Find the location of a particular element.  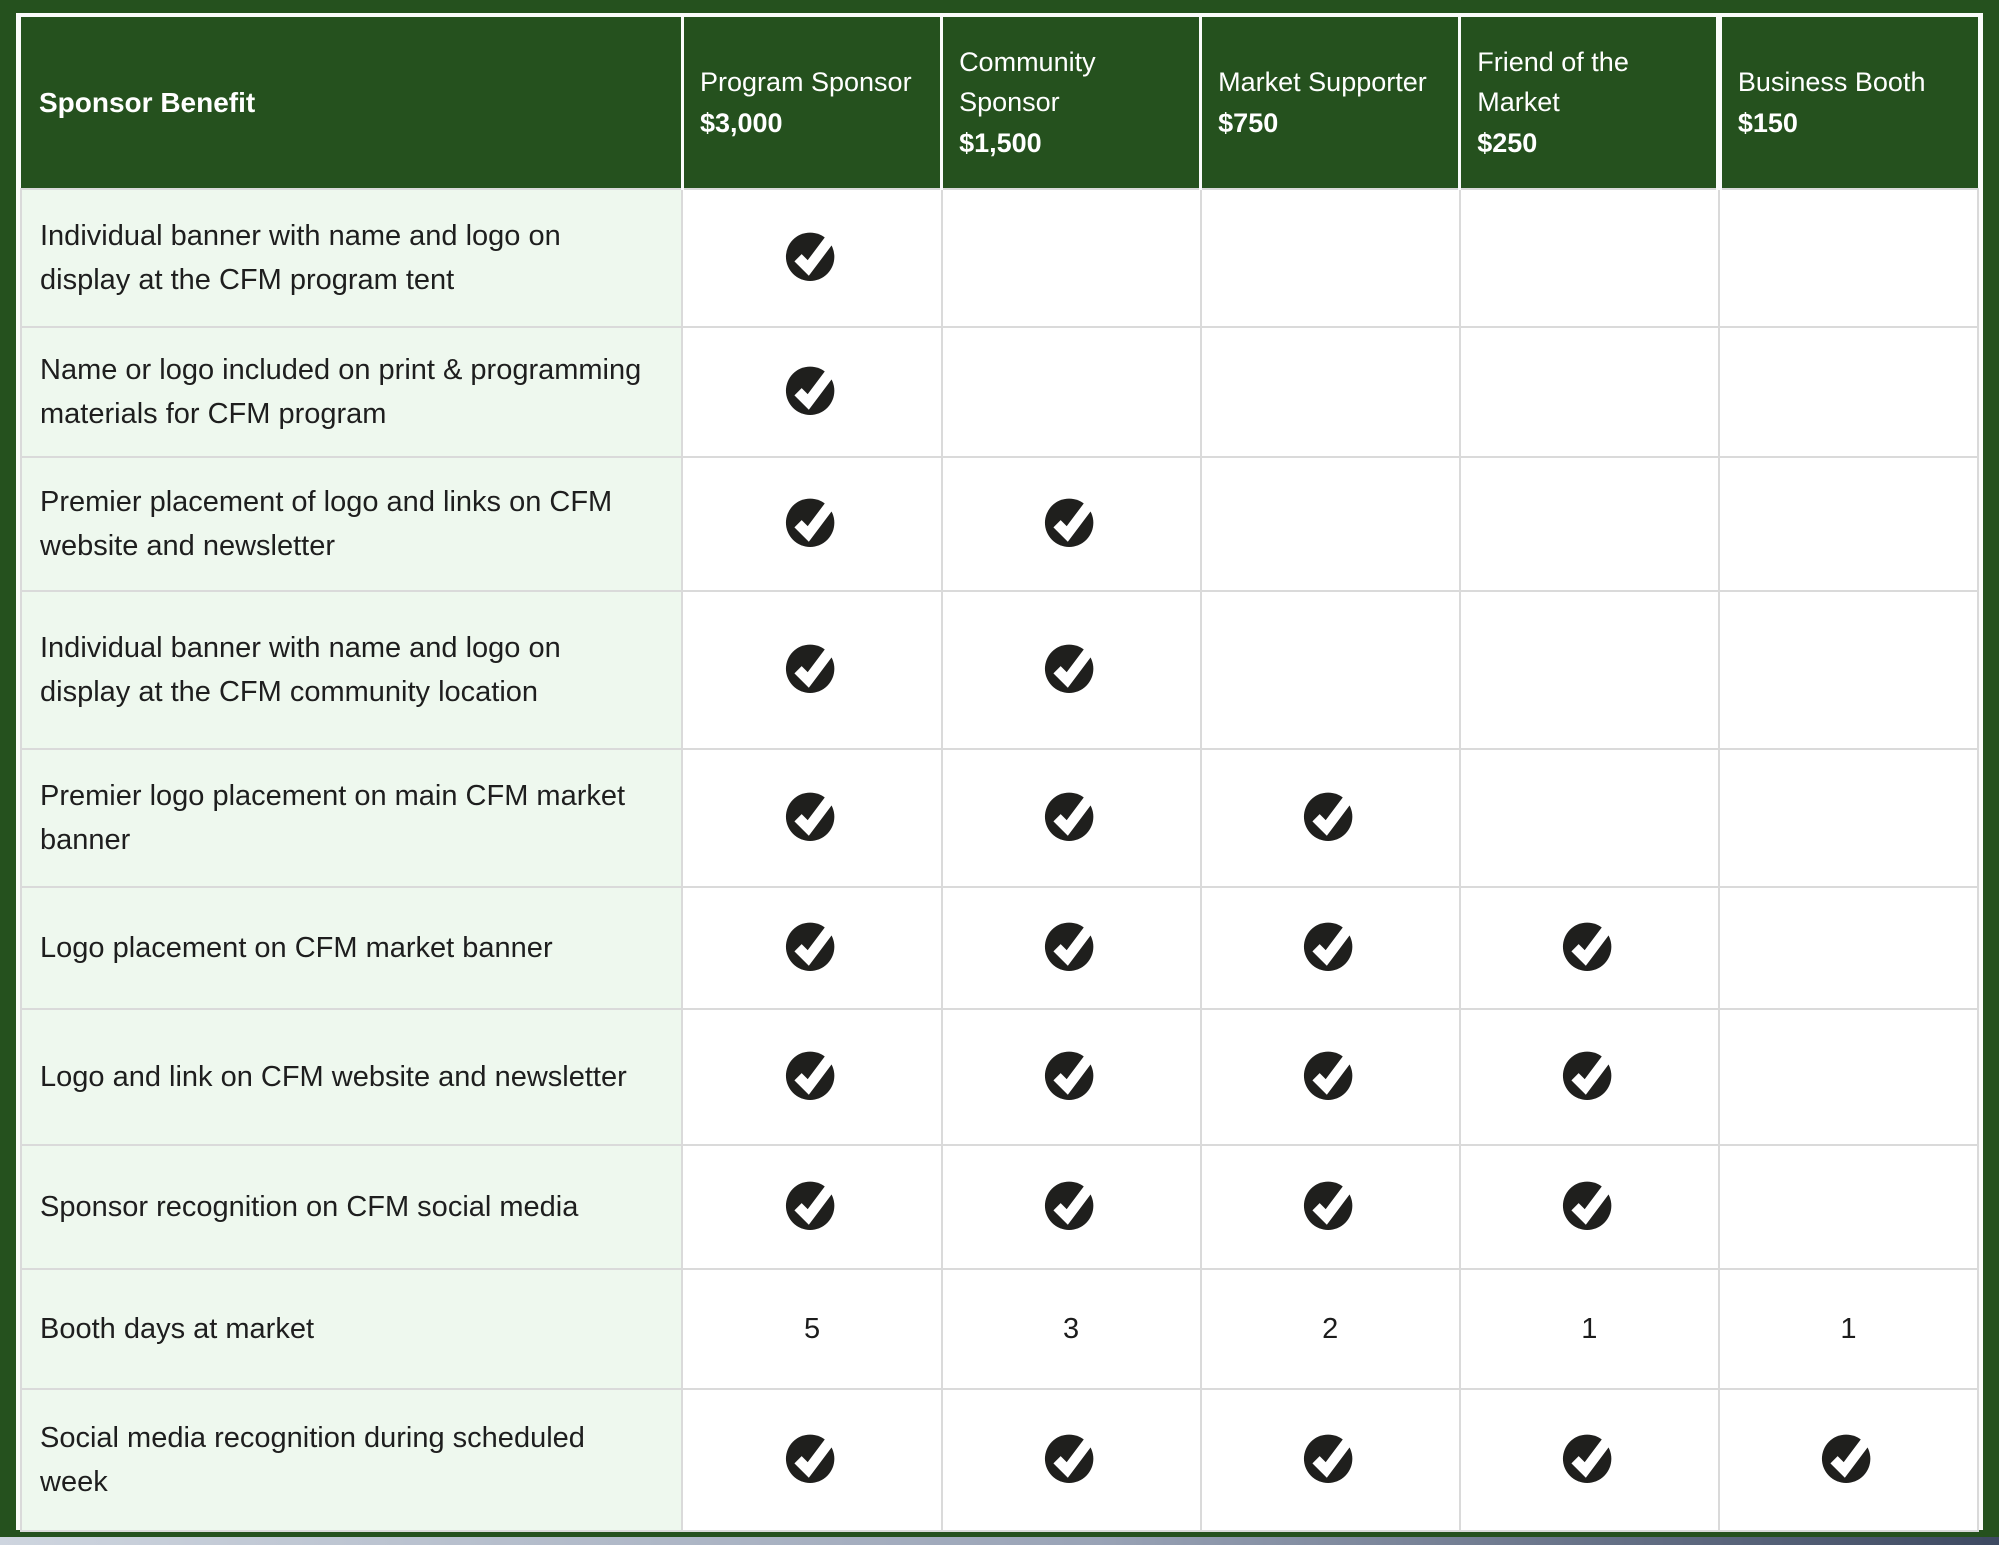

table-row: Booth days at market 5 3 2 1 1 is located at coordinates (999, 1329).